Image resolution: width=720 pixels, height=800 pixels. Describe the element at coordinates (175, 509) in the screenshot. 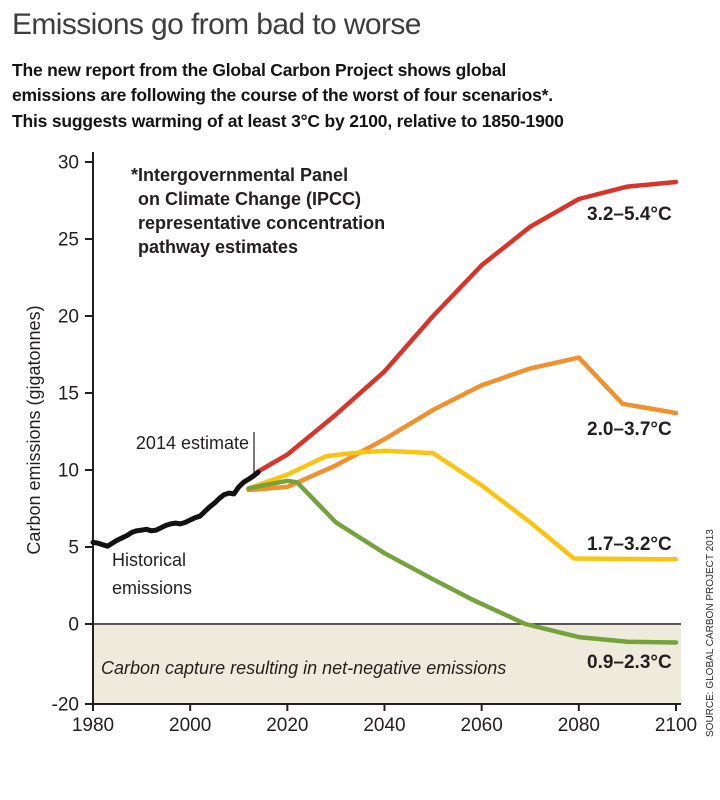

I see `series-line-historical-emissions` at that location.